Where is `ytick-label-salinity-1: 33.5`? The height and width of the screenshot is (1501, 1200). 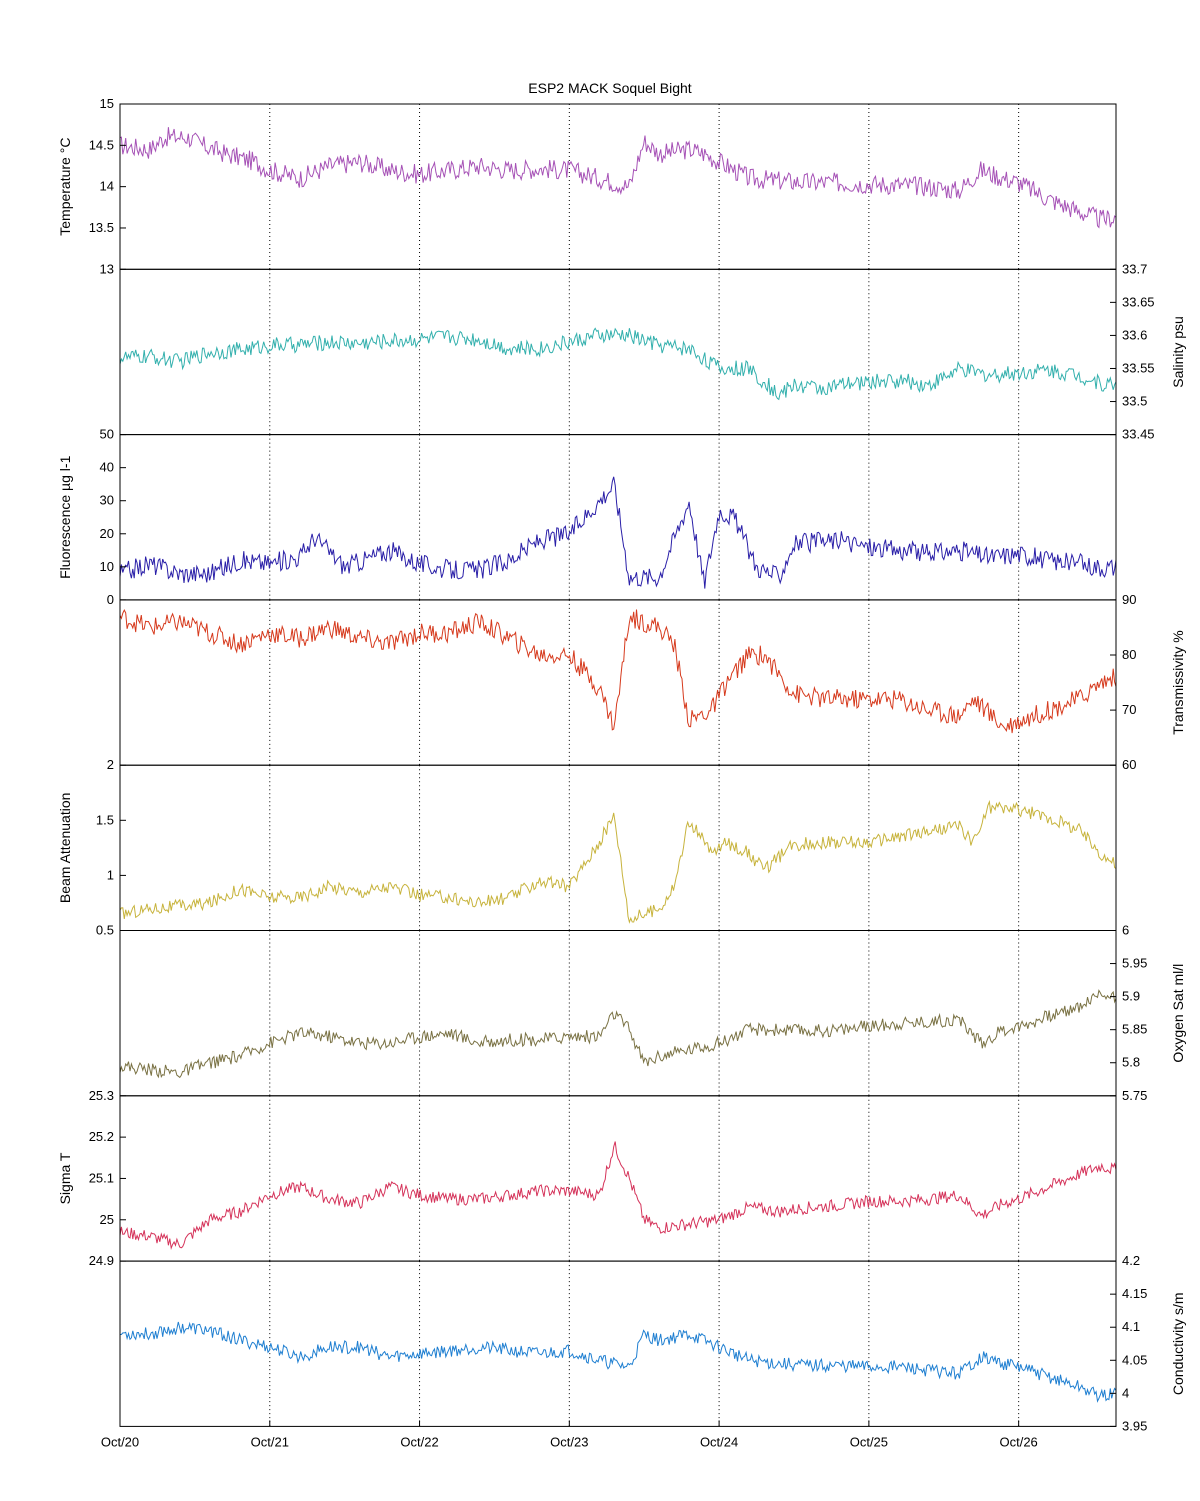 ytick-label-salinity-1: 33.5 is located at coordinates (1134, 401).